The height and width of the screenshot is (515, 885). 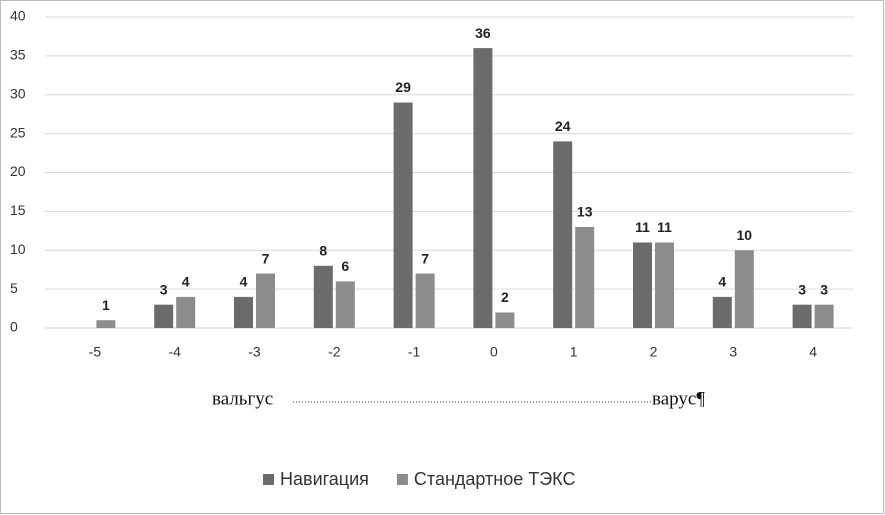 What do you see at coordinates (813, 352) in the screenshot?
I see `x-tick-label: 4` at bounding box center [813, 352].